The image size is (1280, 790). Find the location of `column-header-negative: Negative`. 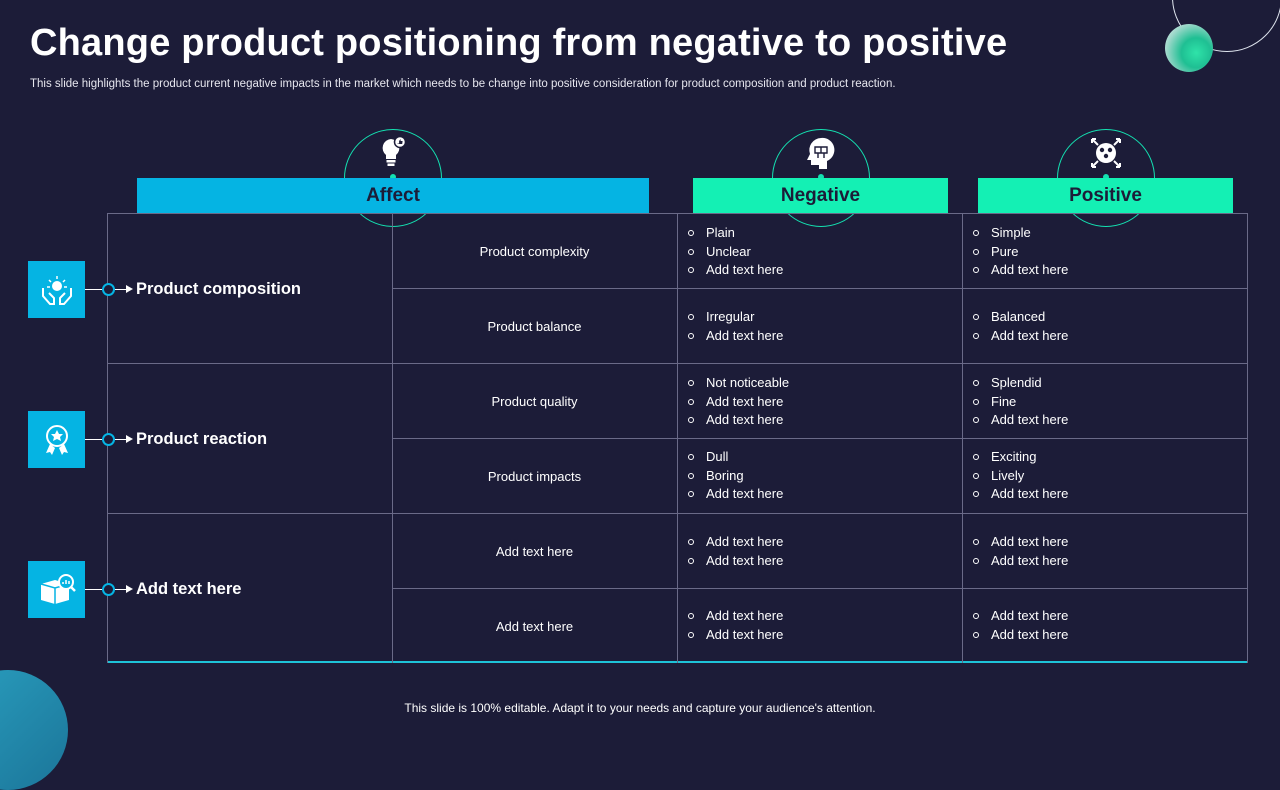

column-header-negative: Negative is located at coordinates (820, 195).